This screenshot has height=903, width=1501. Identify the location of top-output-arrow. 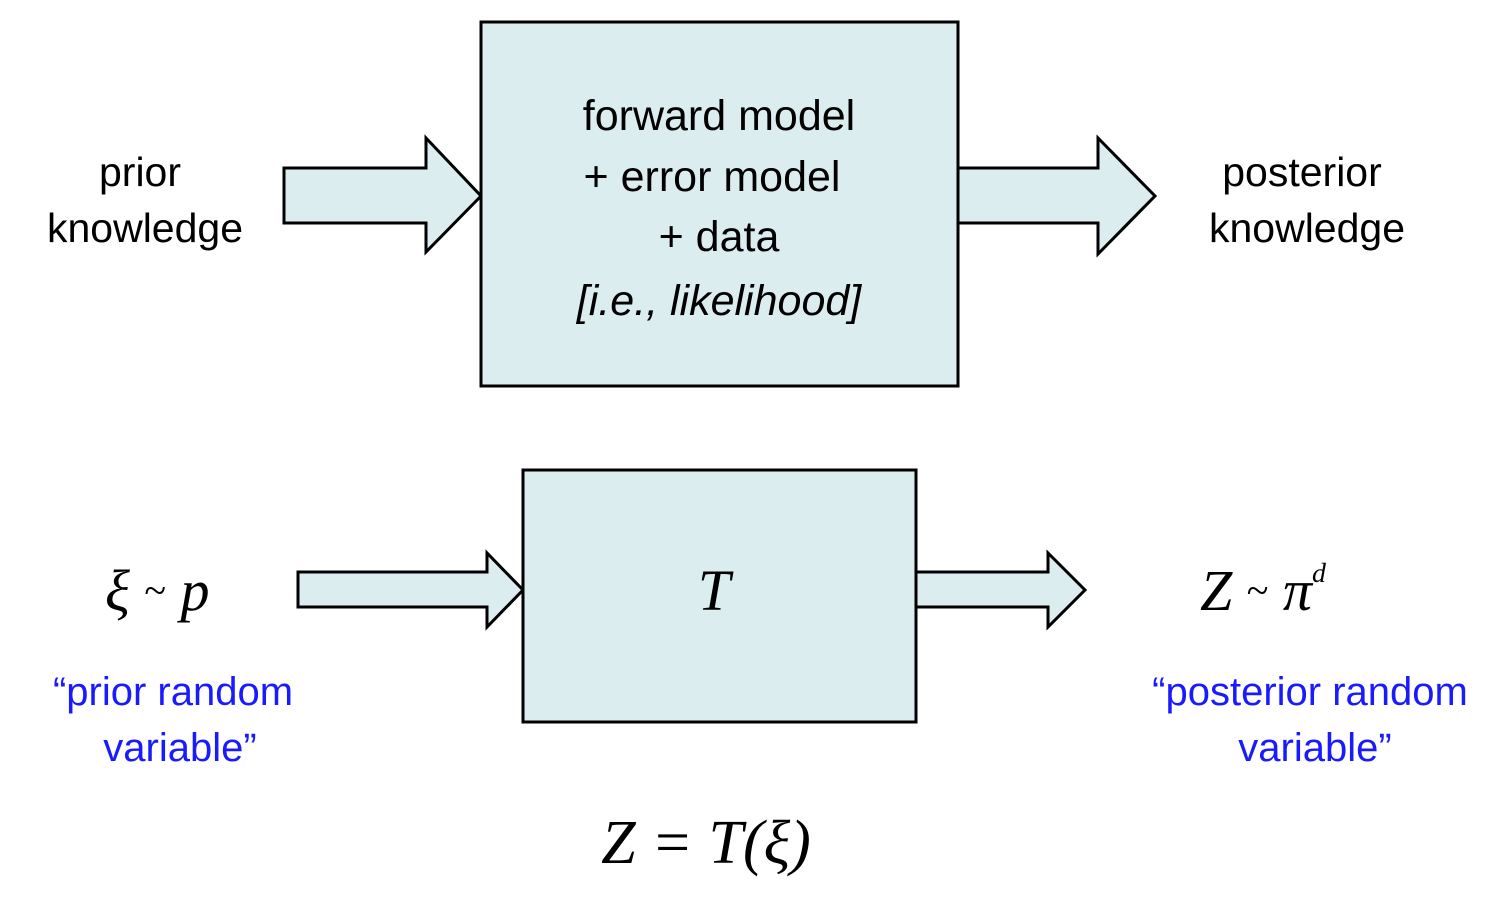
(1057, 196).